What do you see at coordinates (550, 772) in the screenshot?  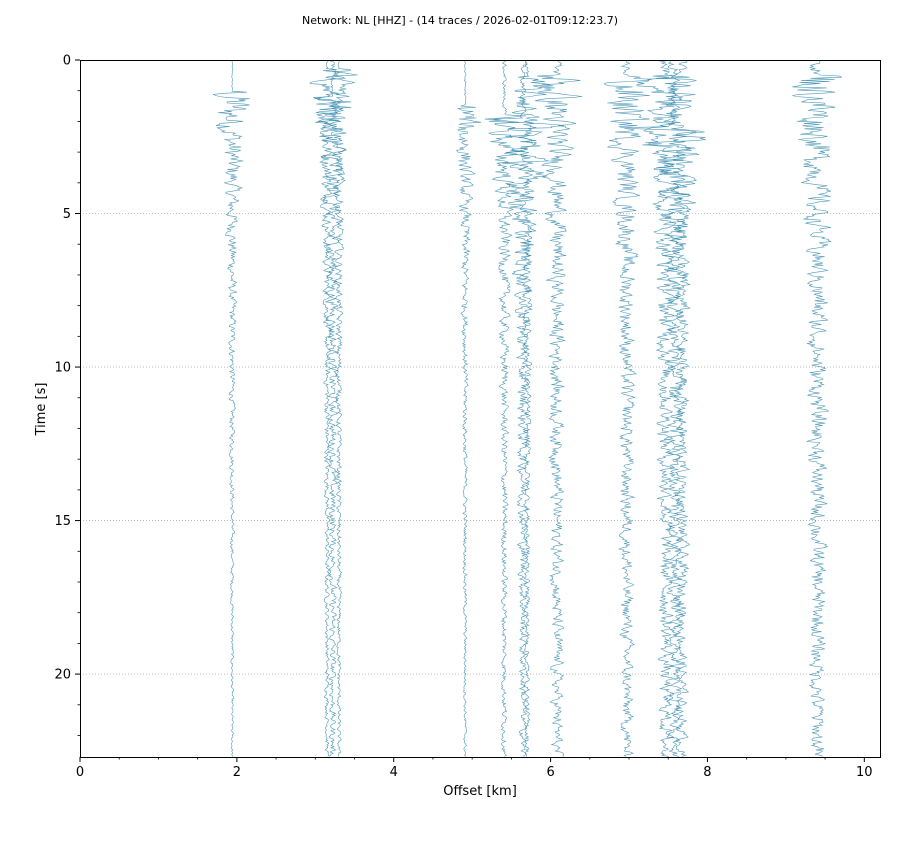 I see `x-tick-label: 6` at bounding box center [550, 772].